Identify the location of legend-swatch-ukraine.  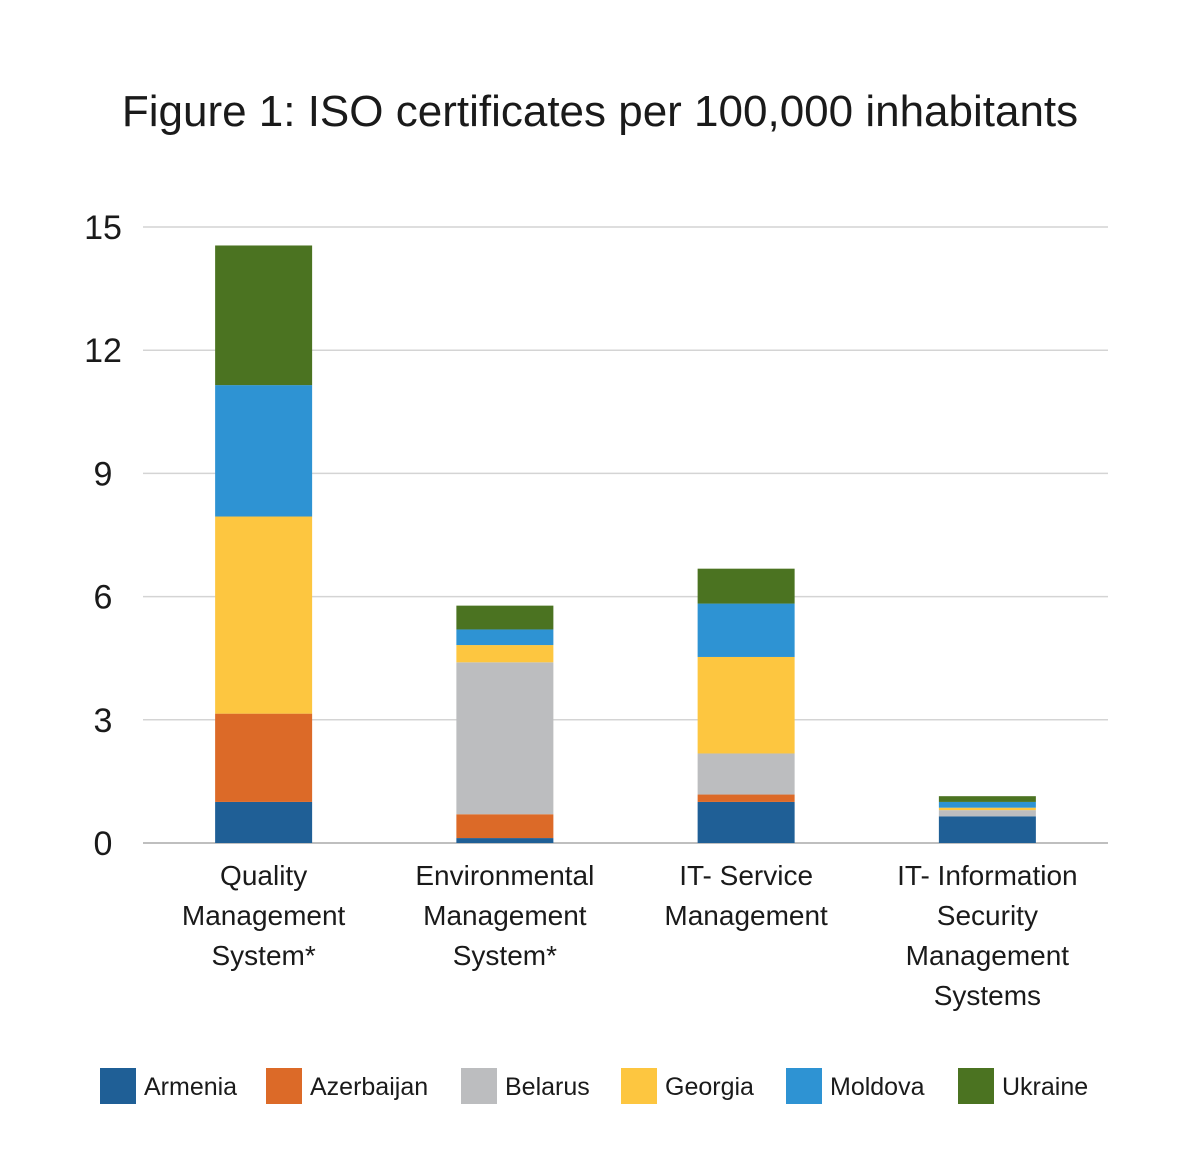
(976, 1086).